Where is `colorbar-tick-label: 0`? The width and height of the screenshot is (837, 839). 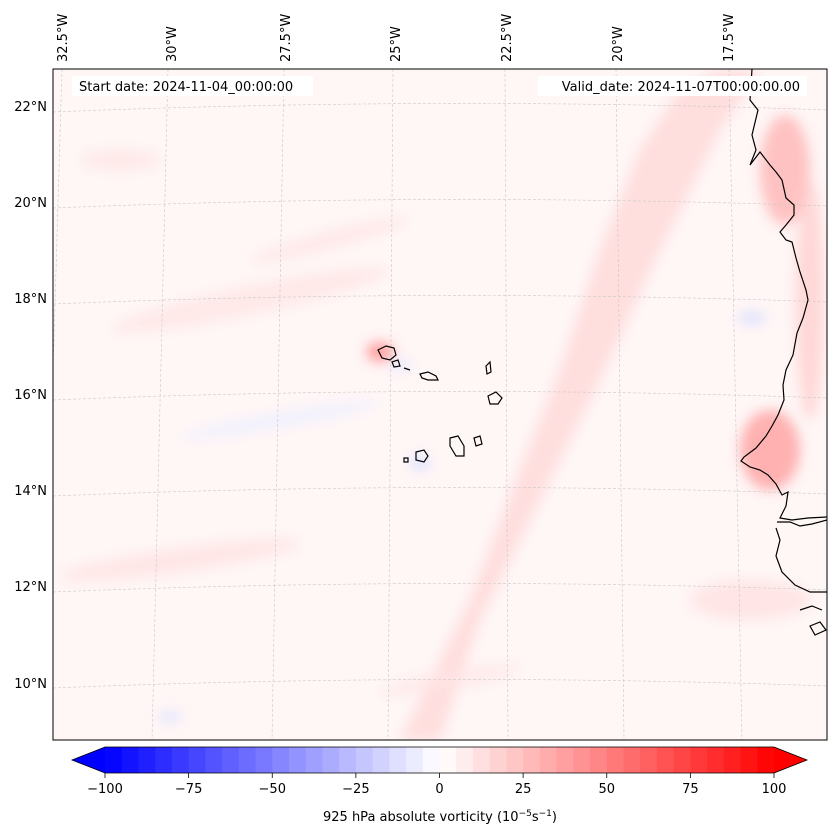 colorbar-tick-label: 0 is located at coordinates (439, 789).